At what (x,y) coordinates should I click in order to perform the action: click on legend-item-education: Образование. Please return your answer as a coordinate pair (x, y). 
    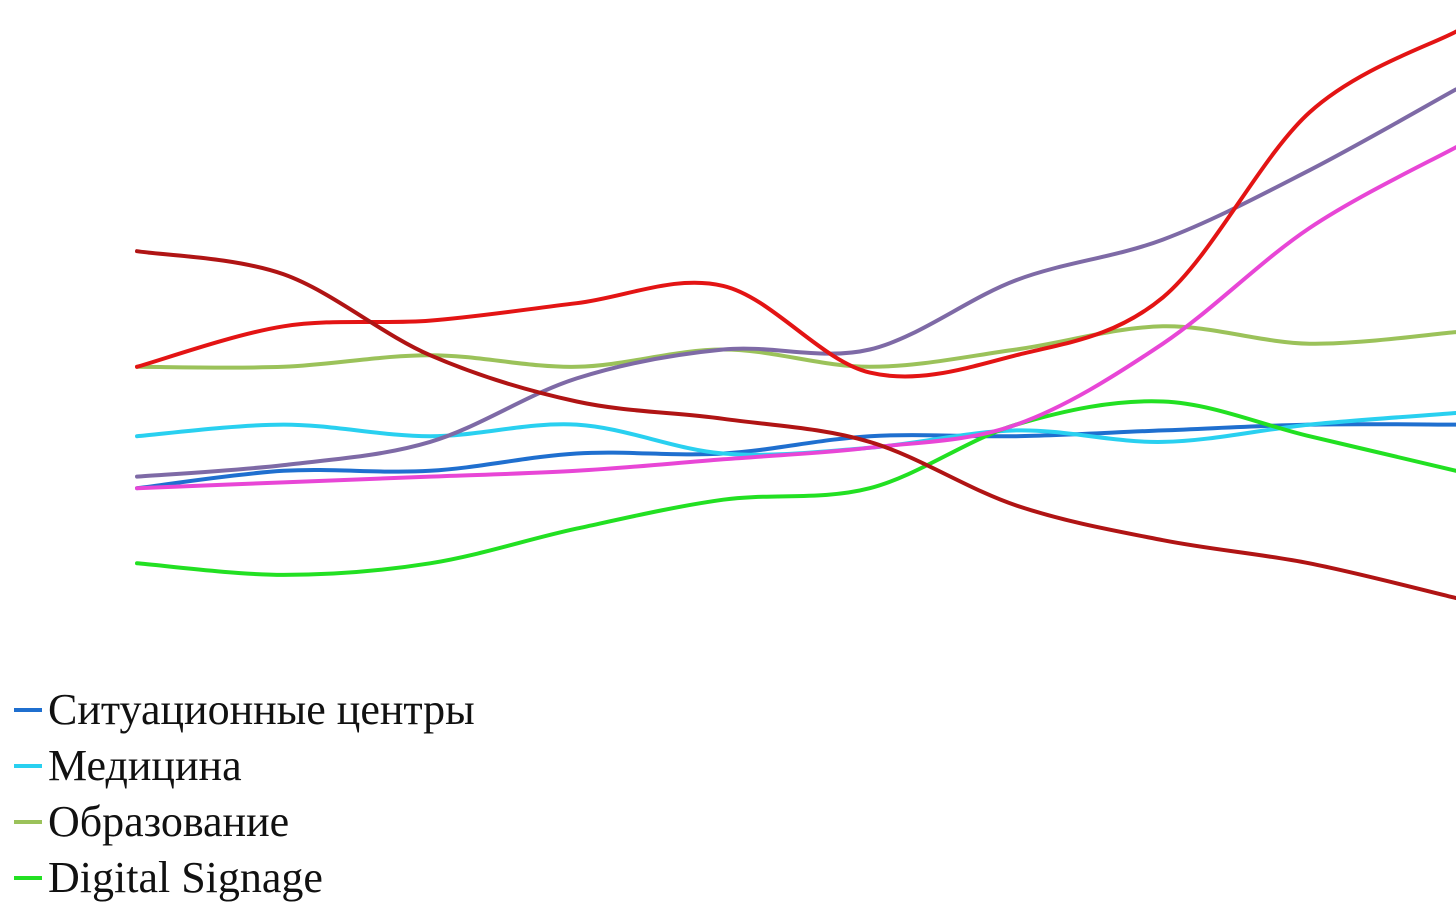
    Looking at the image, I should click on (244, 822).